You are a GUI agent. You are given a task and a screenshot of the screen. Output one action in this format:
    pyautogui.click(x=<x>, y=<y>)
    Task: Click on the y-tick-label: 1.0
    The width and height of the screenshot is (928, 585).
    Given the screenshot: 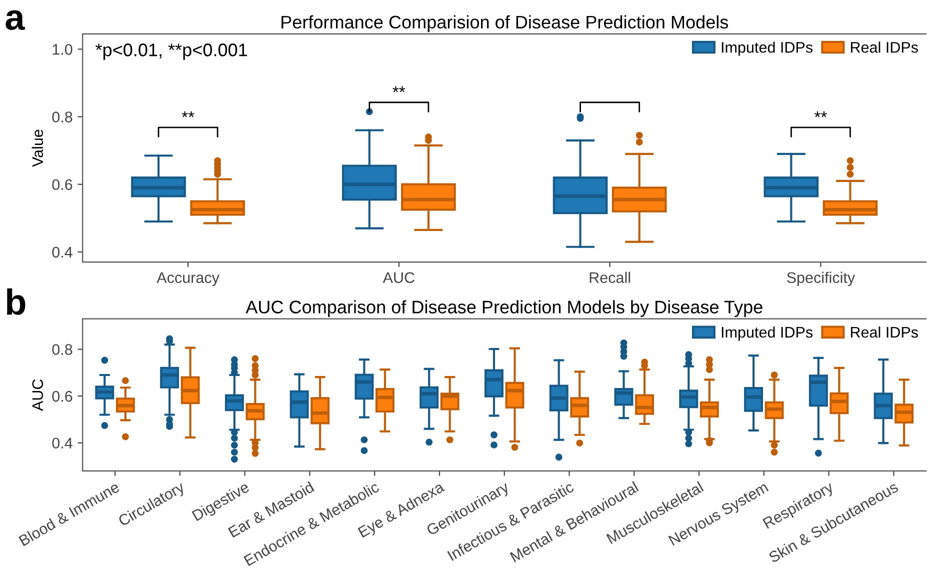 What is the action you would take?
    pyautogui.click(x=62, y=49)
    